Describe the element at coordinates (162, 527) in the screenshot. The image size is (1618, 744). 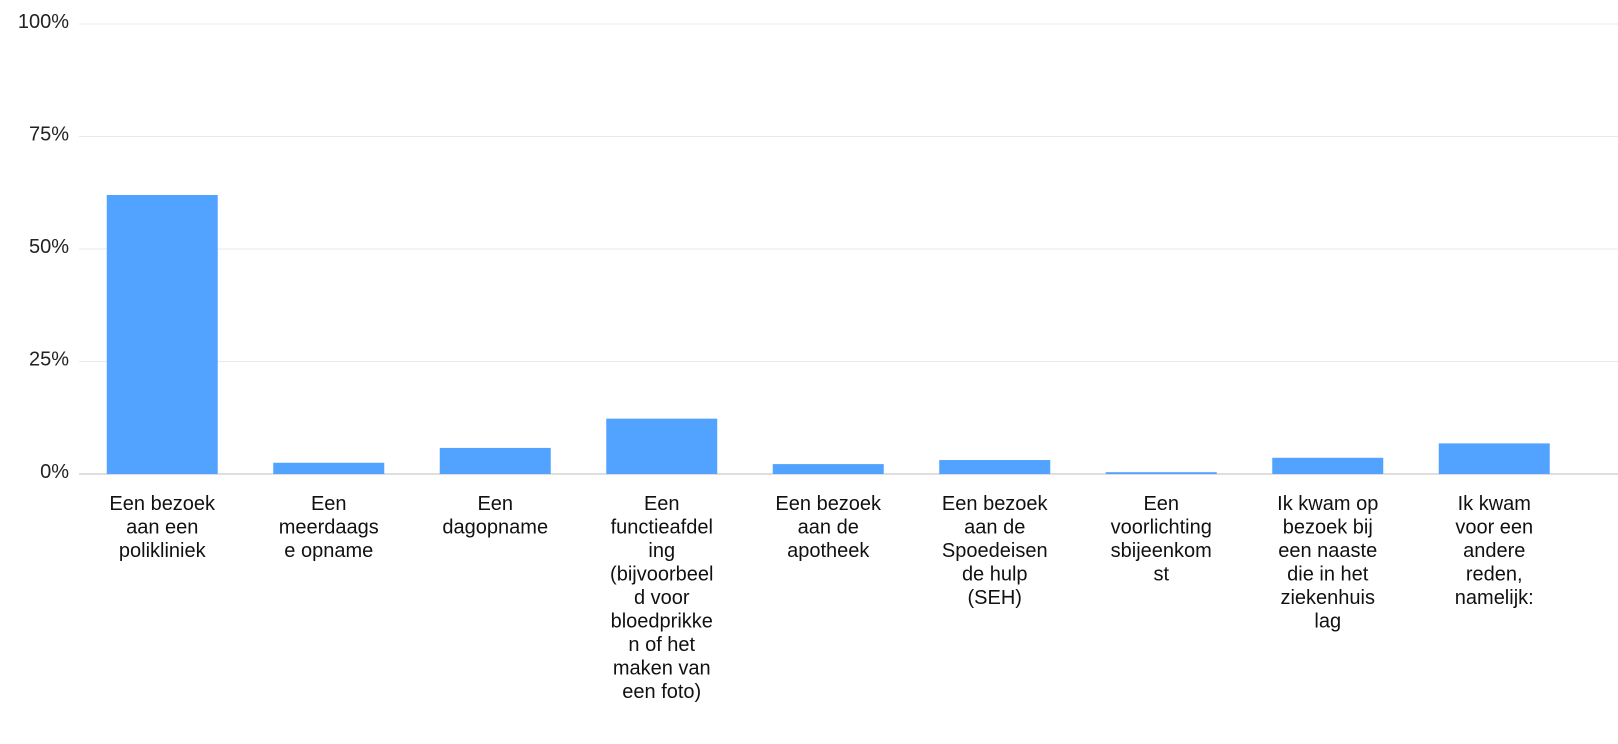
I see `x-category-label: Een bezoek aan een polikliniek` at that location.